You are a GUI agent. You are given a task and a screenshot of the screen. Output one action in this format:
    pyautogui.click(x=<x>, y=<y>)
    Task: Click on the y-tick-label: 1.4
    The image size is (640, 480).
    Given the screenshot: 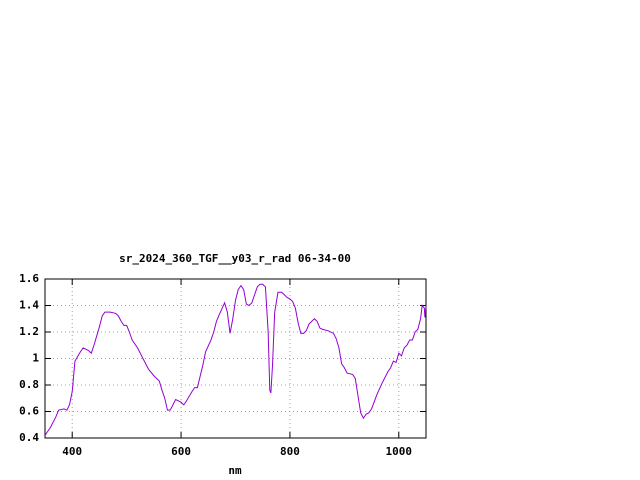 What is the action you would take?
    pyautogui.click(x=29, y=305)
    